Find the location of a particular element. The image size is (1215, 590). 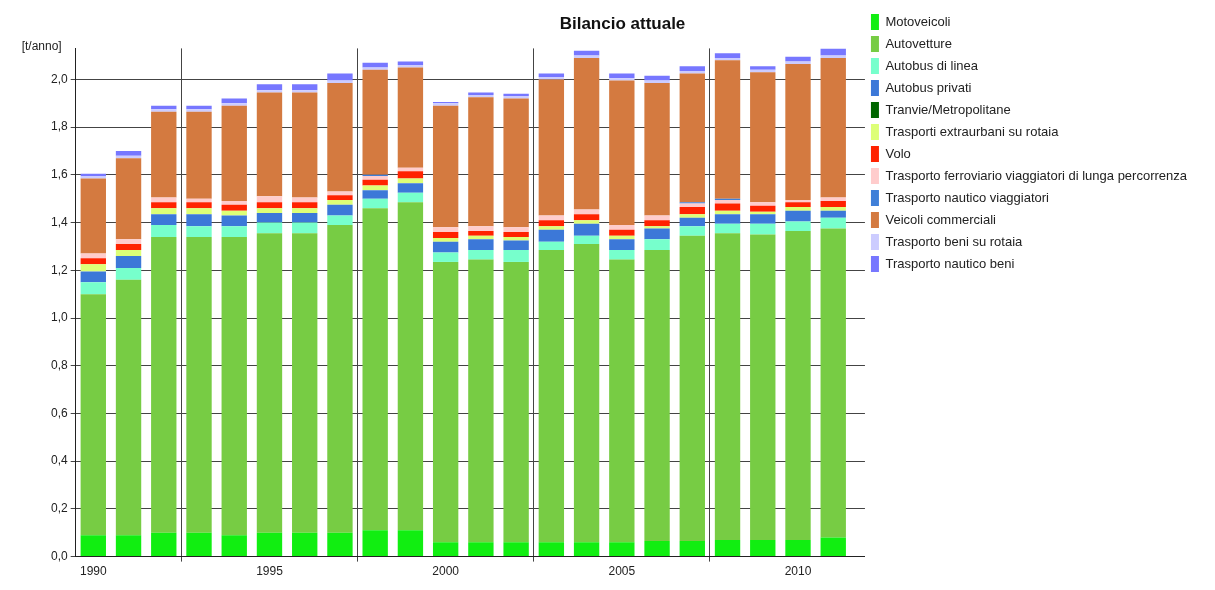

x-tick-label: 1995 is located at coordinates (270, 571).